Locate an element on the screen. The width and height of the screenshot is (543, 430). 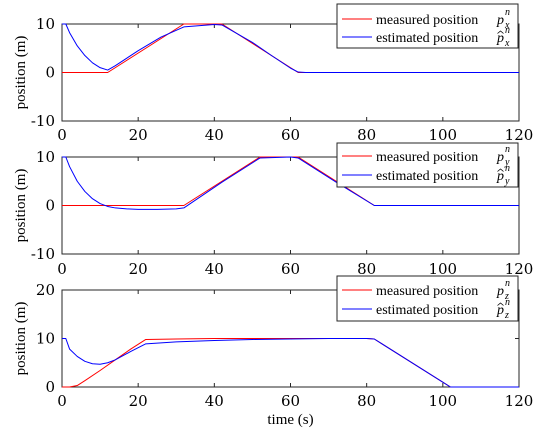
legend-subscript-estimated: z is located at coordinates (506, 315).